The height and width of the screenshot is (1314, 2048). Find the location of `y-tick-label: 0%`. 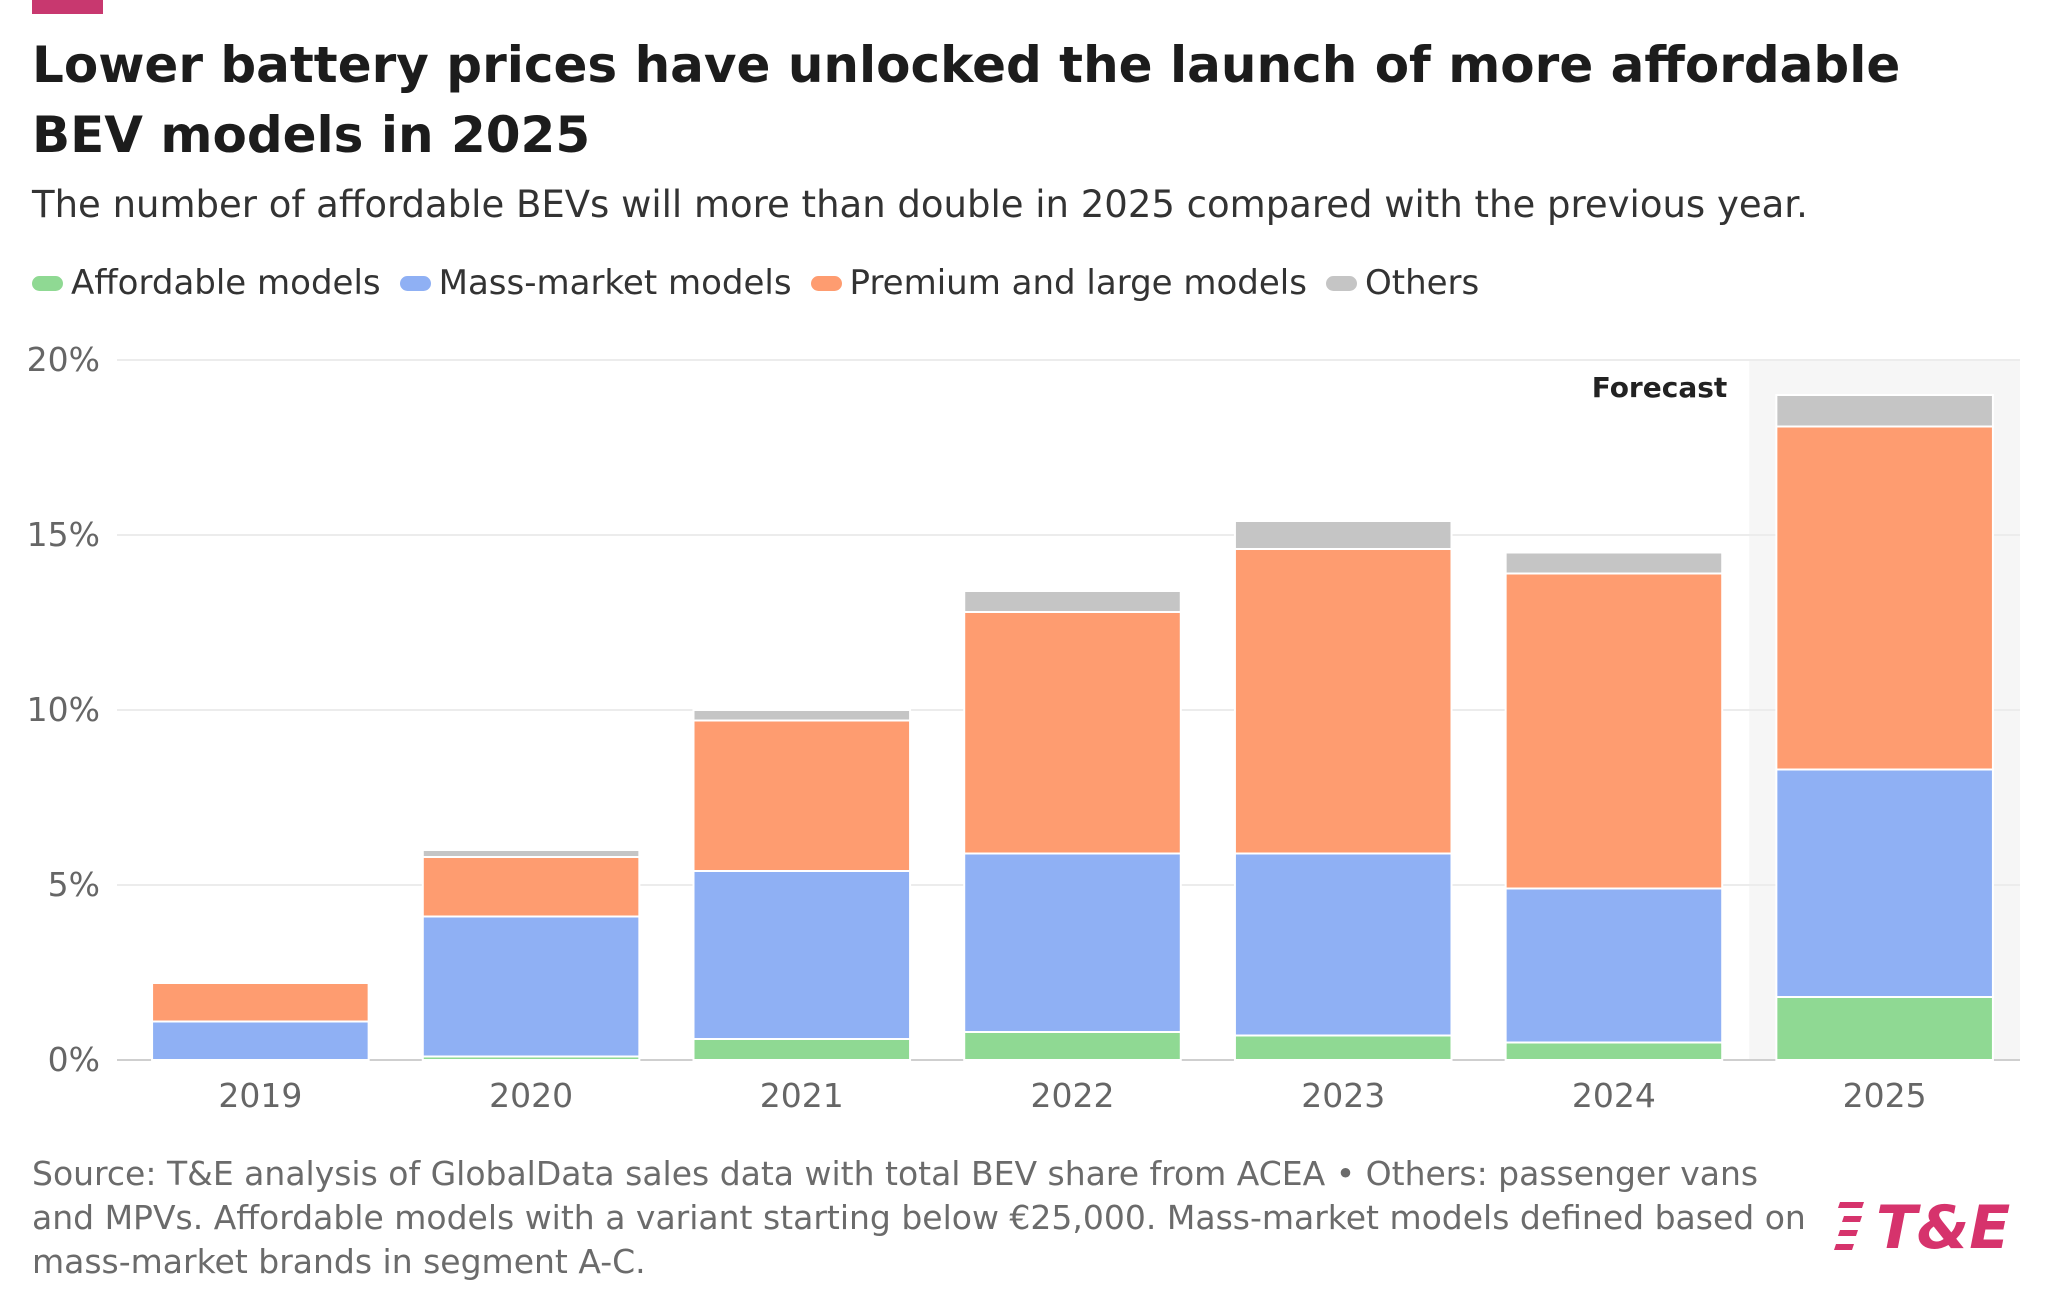

y-tick-label: 0% is located at coordinates (74, 1059).